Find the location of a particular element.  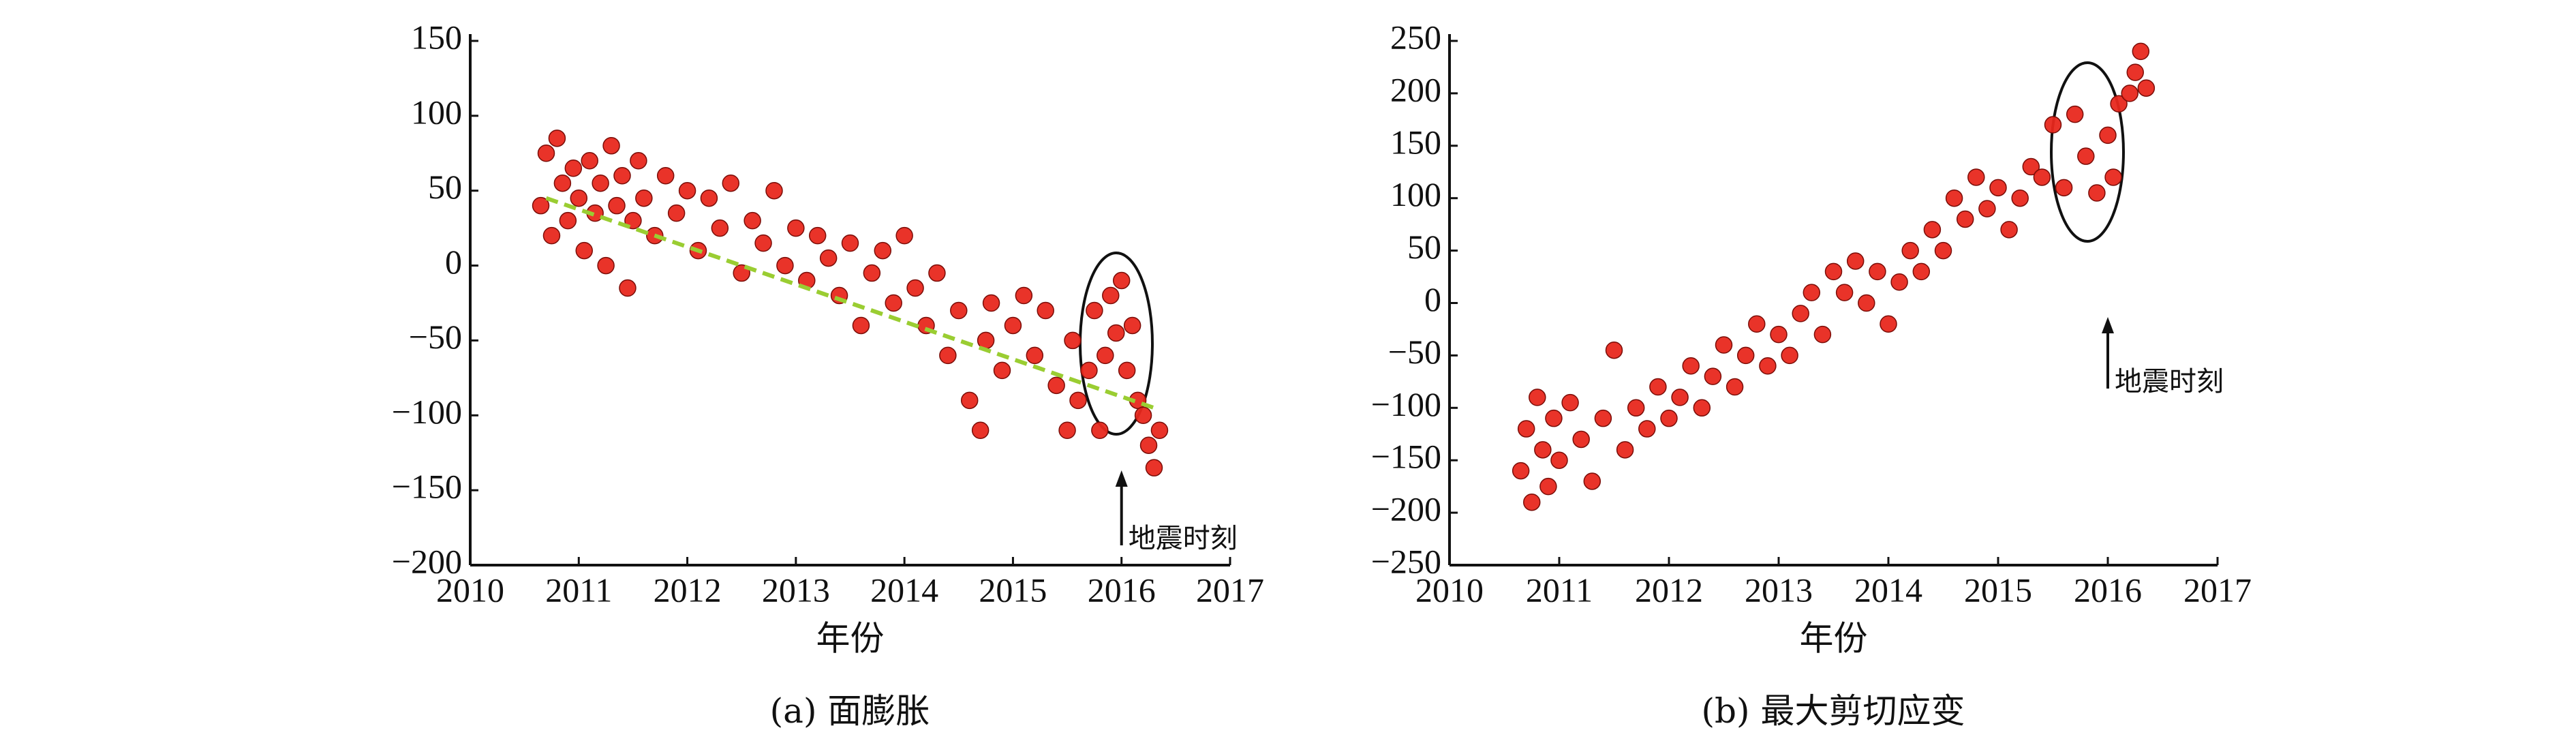

y-tick-label: 50 is located at coordinates (445, 187).